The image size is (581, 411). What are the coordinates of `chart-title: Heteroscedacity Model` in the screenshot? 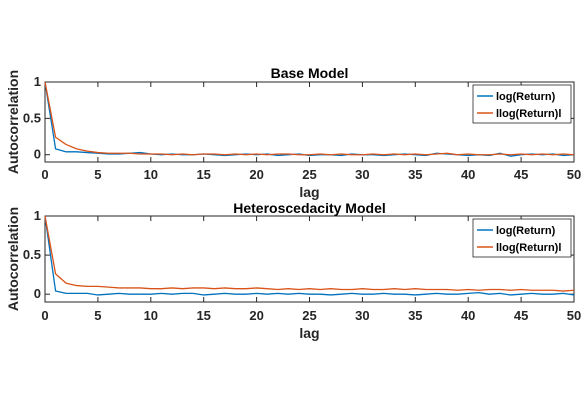 It's located at (309, 208).